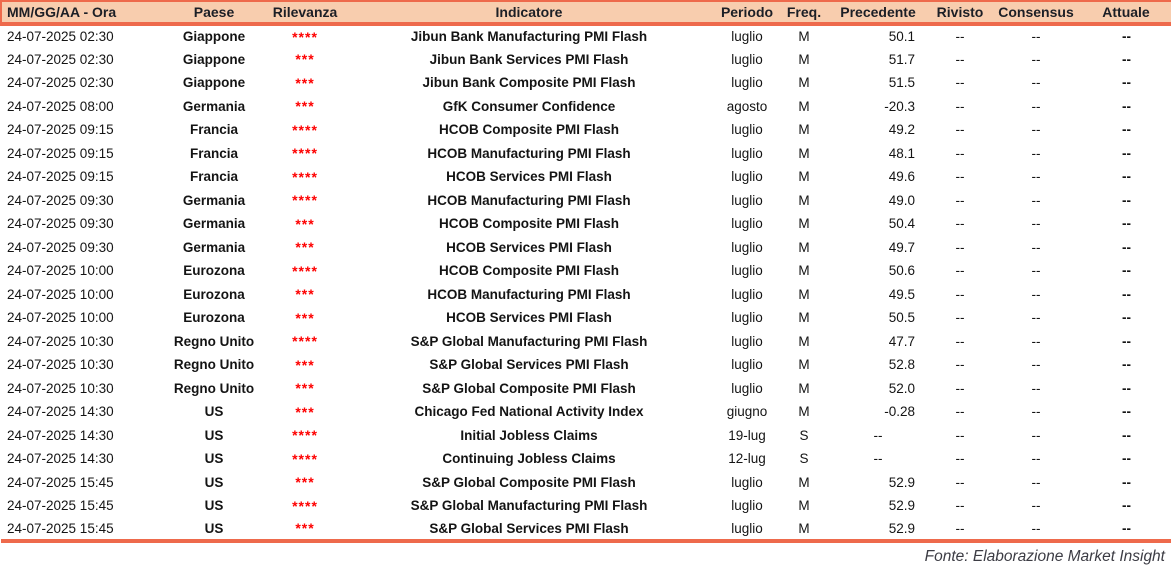 This screenshot has width=1171, height=582. What do you see at coordinates (60, 224) in the screenshot?
I see `table-cell-date: 24-07-2025 09:30` at bounding box center [60, 224].